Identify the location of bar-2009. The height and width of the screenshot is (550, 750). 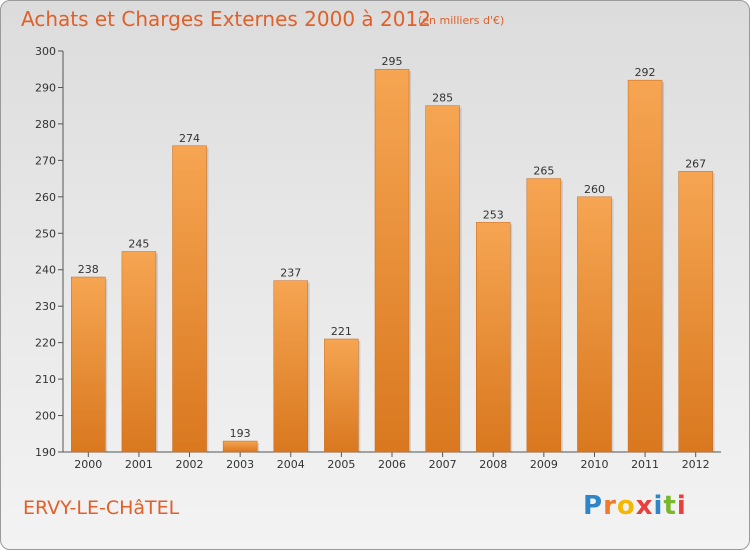
(544, 315).